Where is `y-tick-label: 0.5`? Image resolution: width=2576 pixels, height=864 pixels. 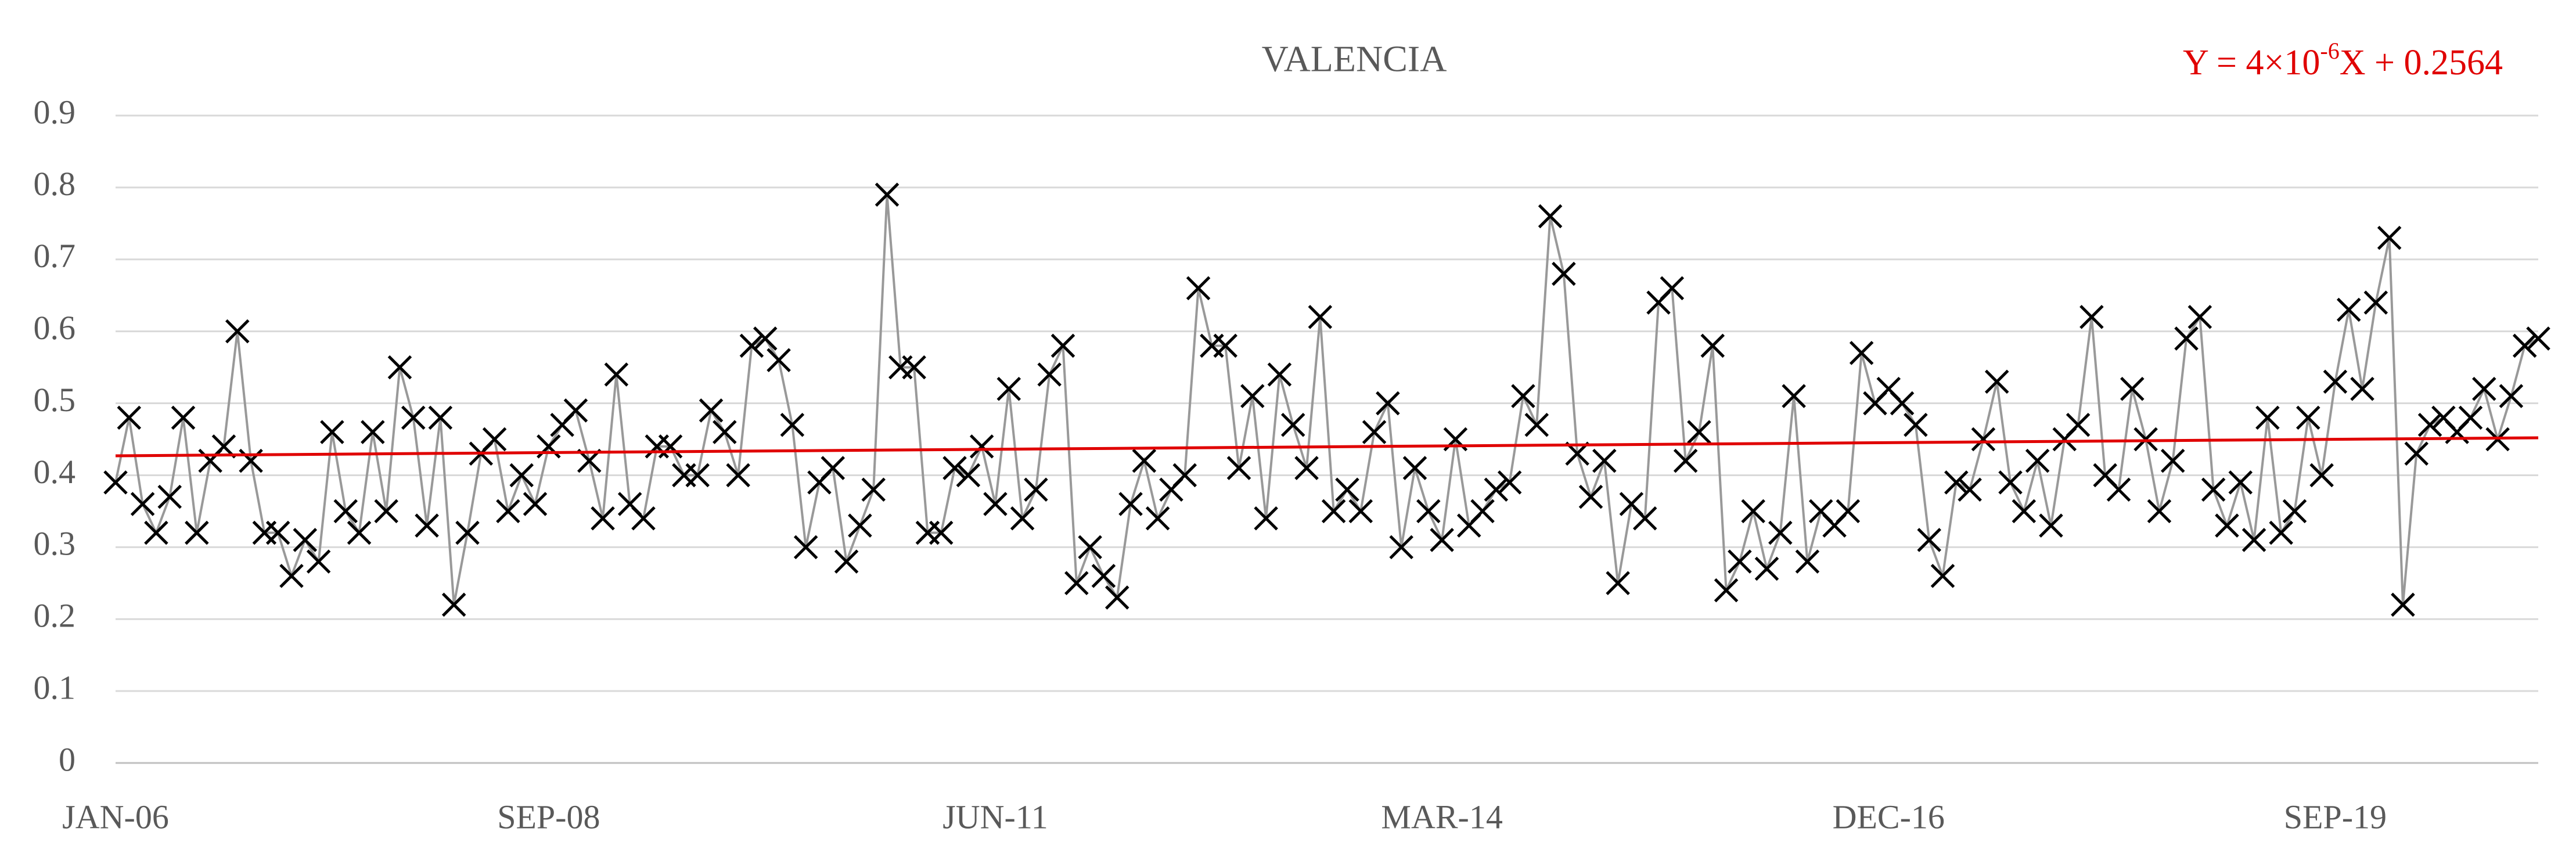 y-tick-label: 0.5 is located at coordinates (55, 400).